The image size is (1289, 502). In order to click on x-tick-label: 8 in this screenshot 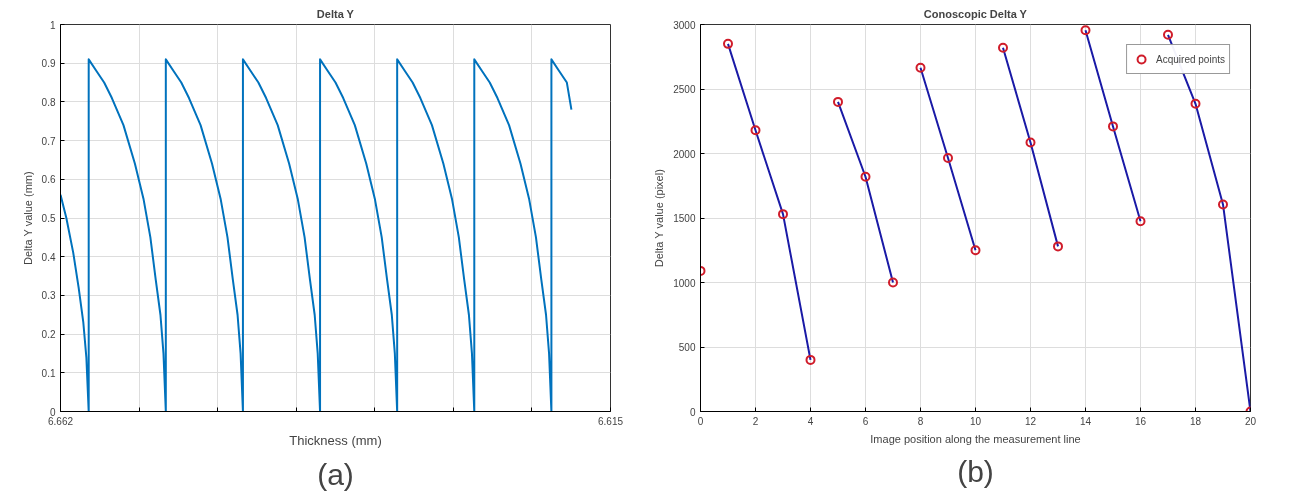, I will do `click(920, 421)`.